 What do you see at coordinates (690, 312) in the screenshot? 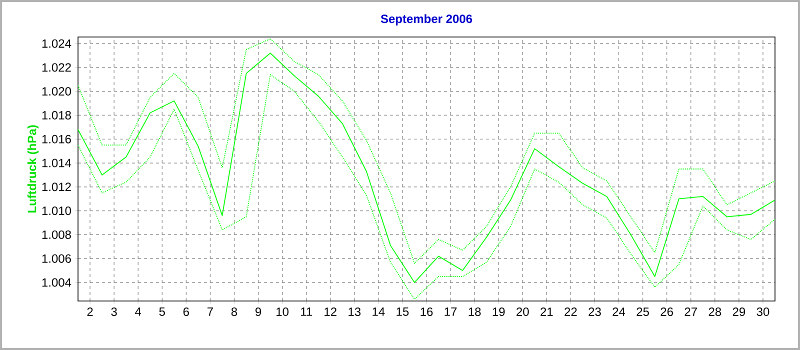
I see `x-tick-label: 27` at bounding box center [690, 312].